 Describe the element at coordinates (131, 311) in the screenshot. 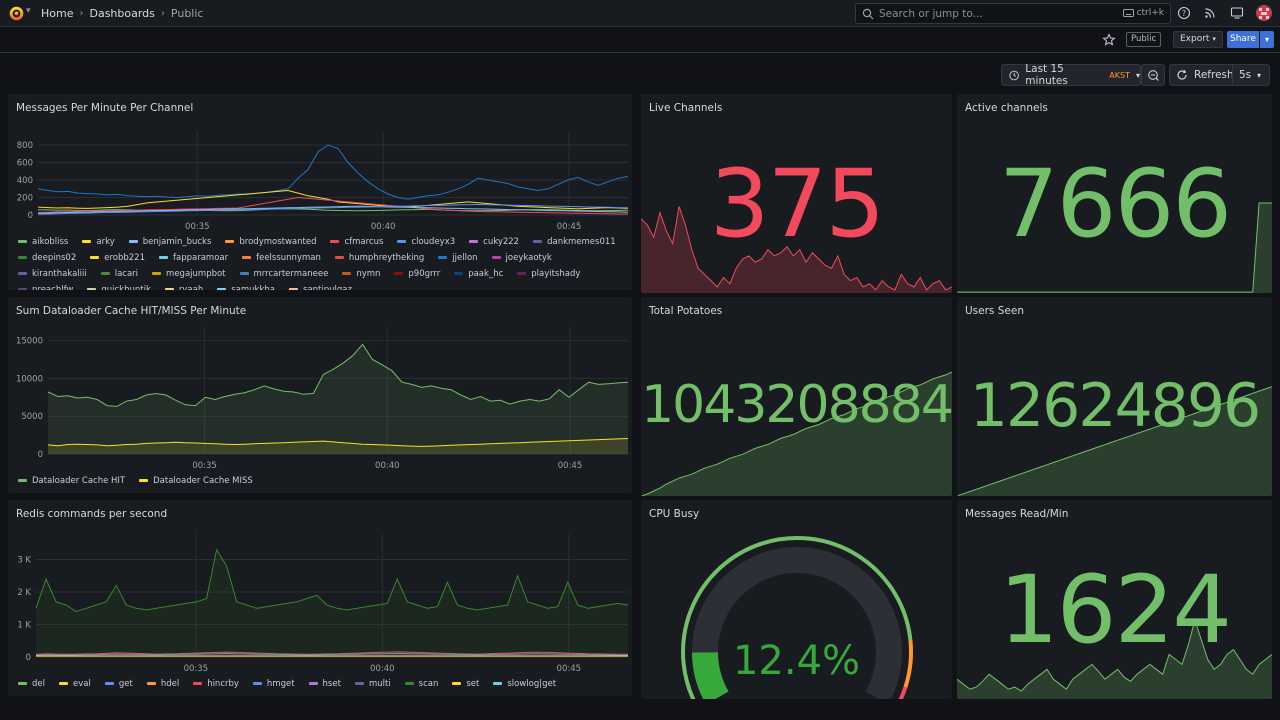

I see `panel-title: Sum Dataloader Cache HIT/MISS Per Minute` at that location.